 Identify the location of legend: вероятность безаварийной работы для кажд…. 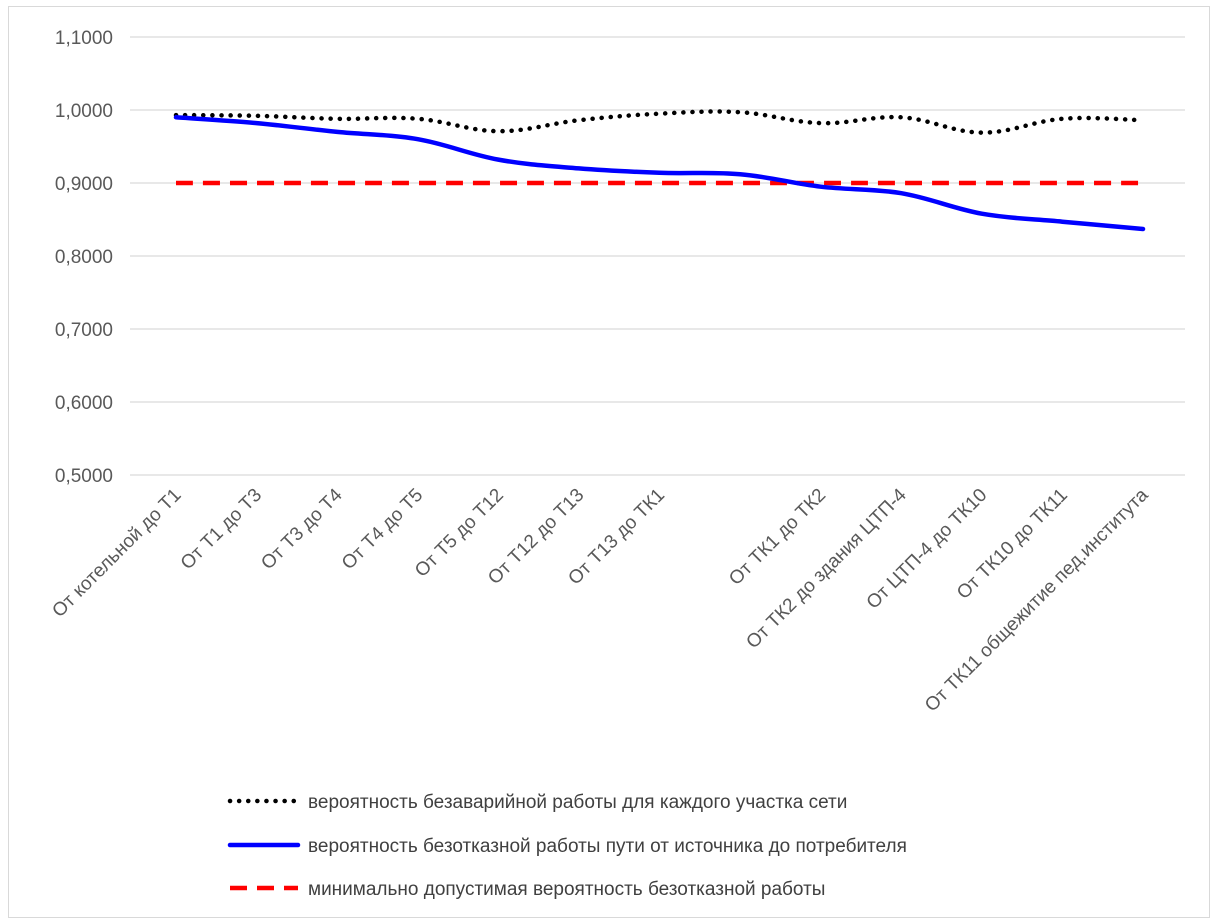
(567, 846).